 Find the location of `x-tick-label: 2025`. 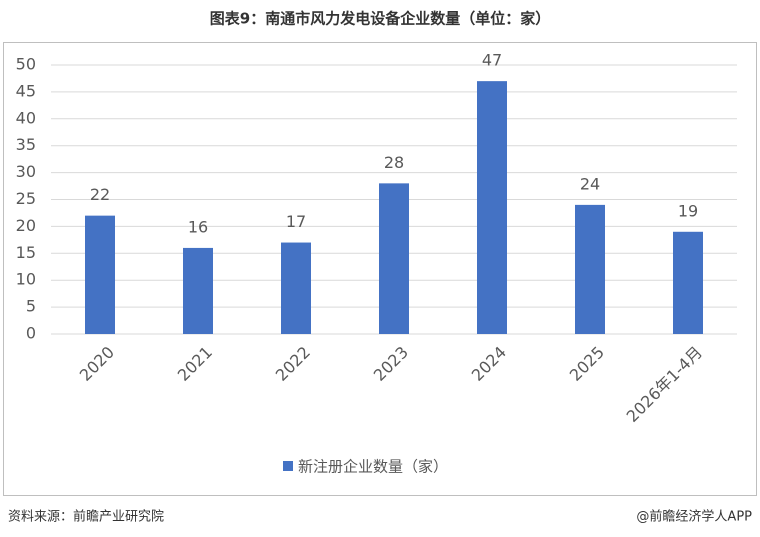

x-tick-label: 2025 is located at coordinates (587, 364).